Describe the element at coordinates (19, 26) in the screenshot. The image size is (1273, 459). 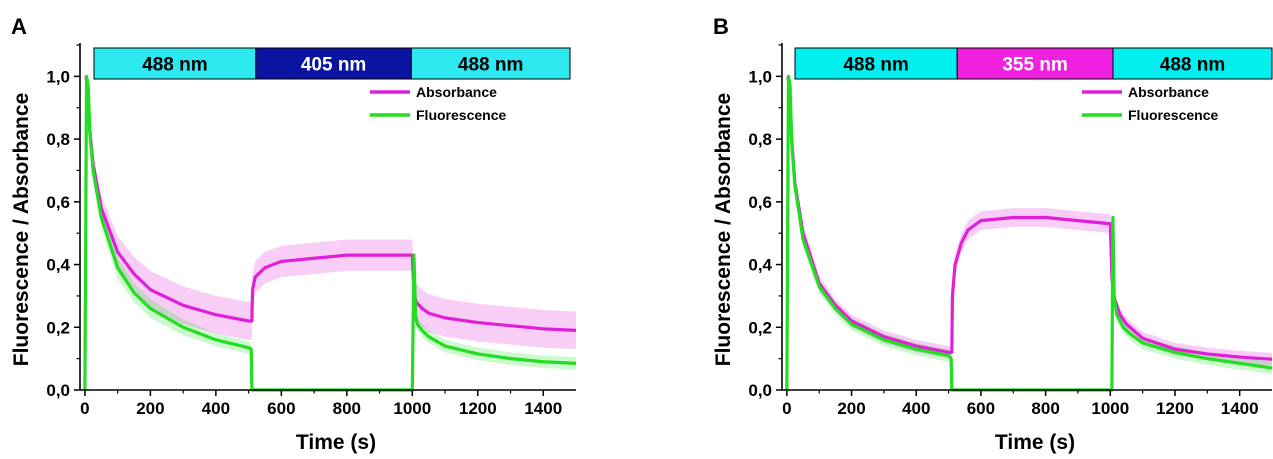
I see `panel-letter: A` at that location.